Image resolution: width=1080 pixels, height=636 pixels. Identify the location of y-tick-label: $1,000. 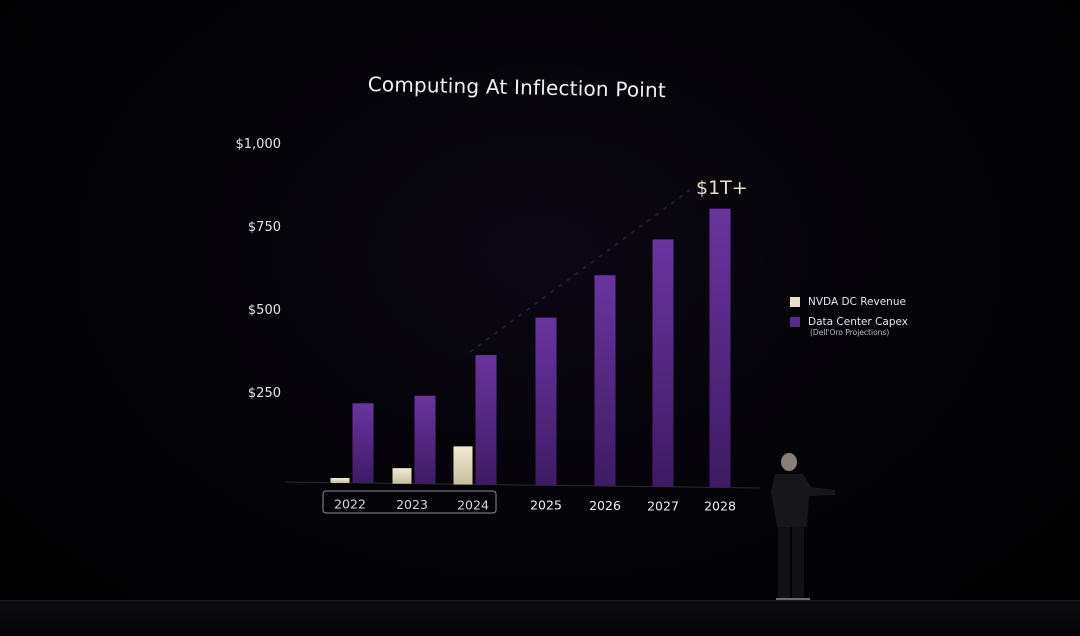
(259, 144).